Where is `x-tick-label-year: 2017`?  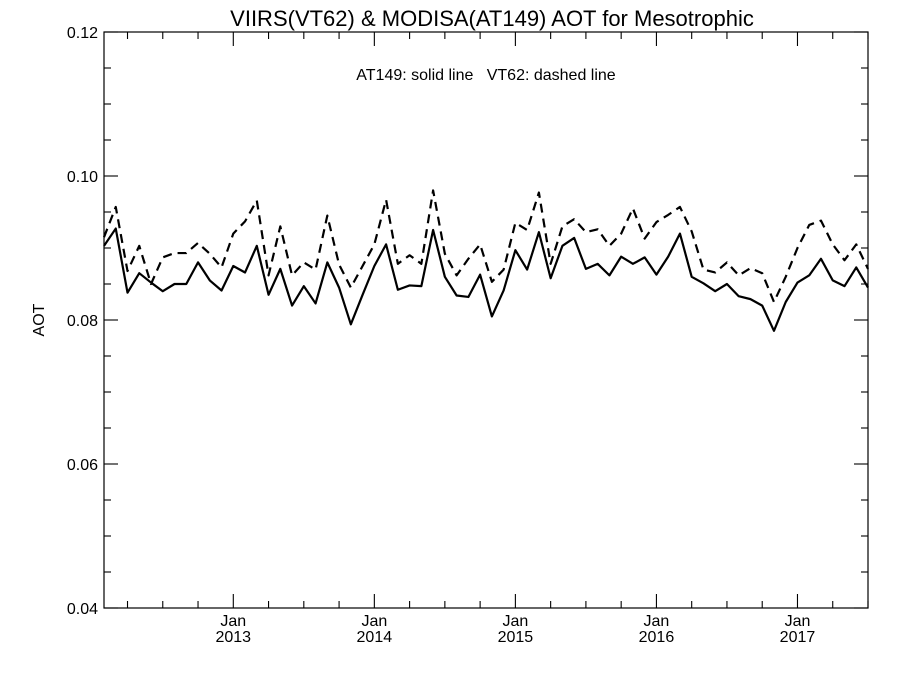 x-tick-label-year: 2017 is located at coordinates (798, 637).